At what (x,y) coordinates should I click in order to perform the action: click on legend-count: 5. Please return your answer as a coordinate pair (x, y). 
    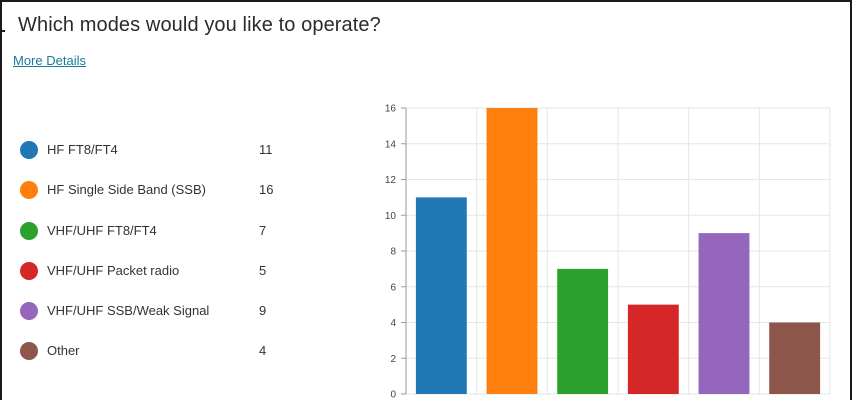
    Looking at the image, I should click on (263, 270).